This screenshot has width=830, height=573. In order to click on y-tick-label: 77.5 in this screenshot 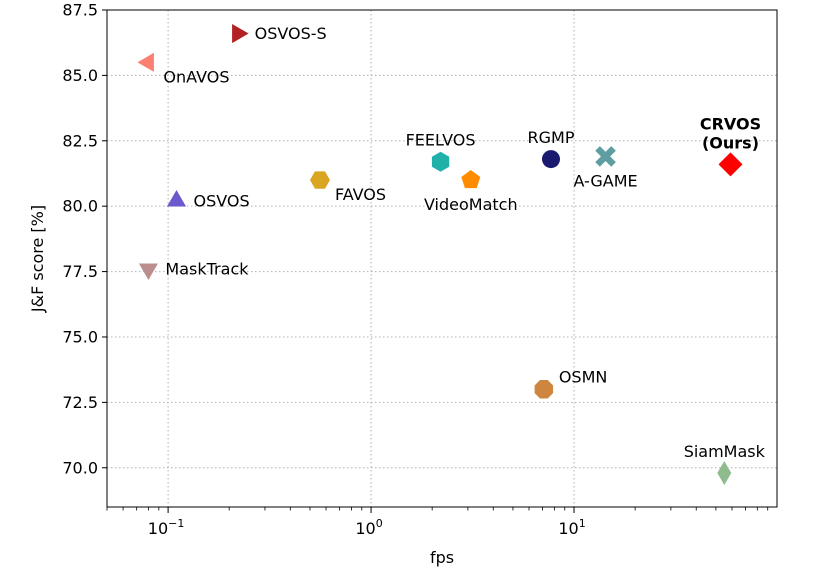, I will do `click(80, 271)`.